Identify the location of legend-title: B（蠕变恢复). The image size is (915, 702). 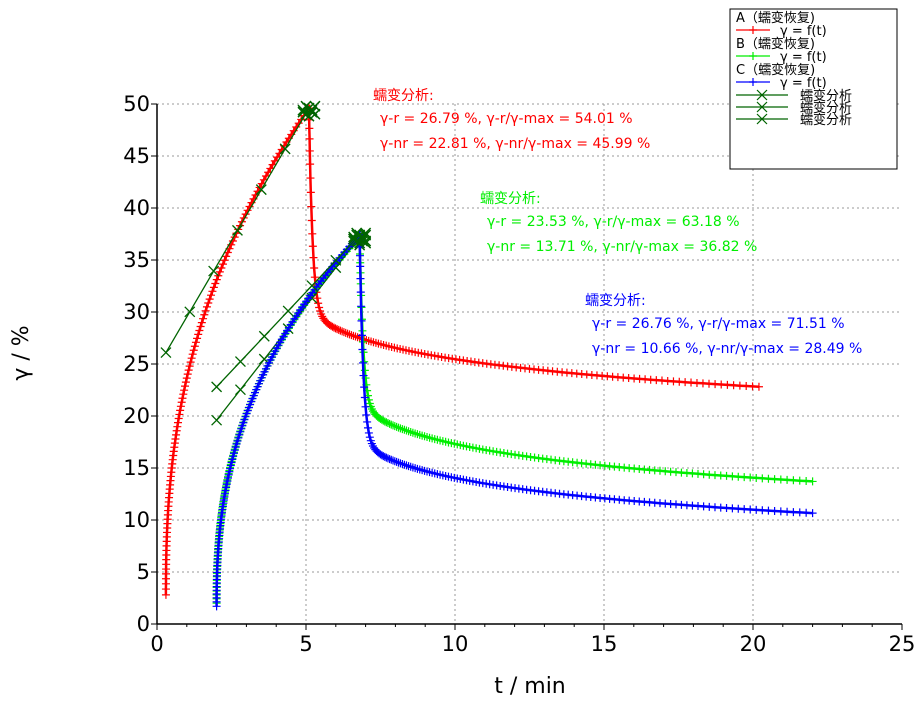
(775, 44).